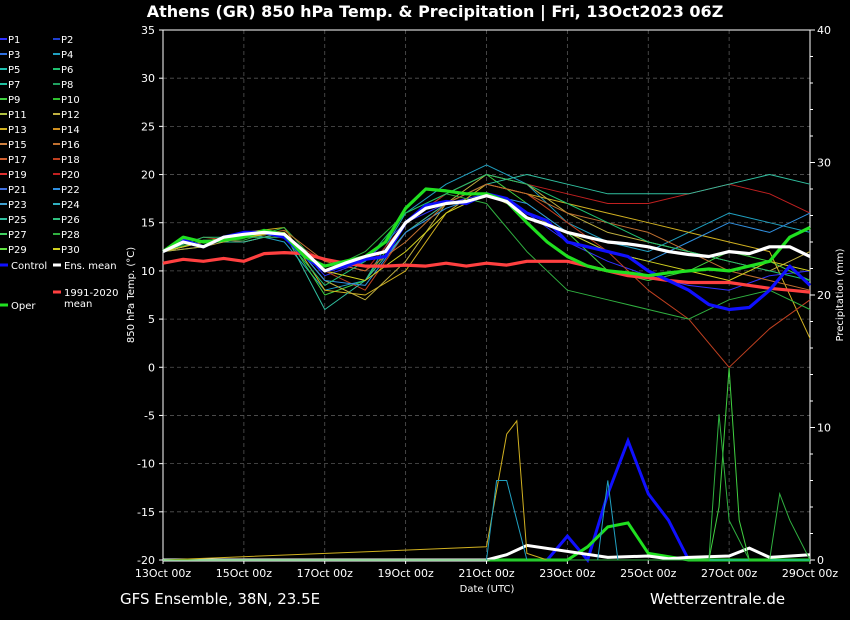 The width and height of the screenshot is (850, 620). I want to click on x-tick-label: 13Oct 00z, so click(163, 573).